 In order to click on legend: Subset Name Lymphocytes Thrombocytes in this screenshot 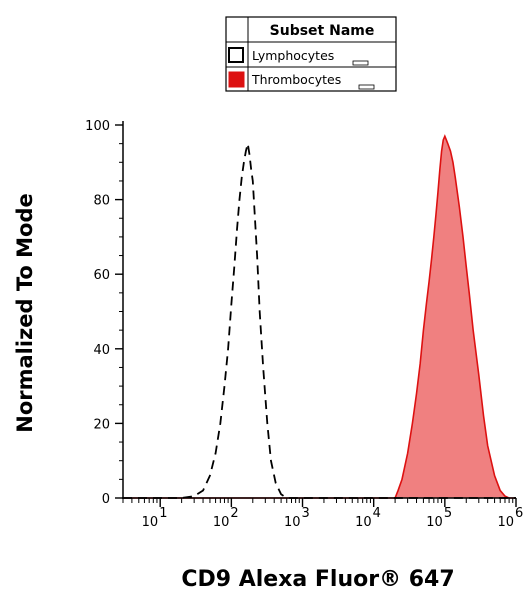, I will do `click(311, 54)`.